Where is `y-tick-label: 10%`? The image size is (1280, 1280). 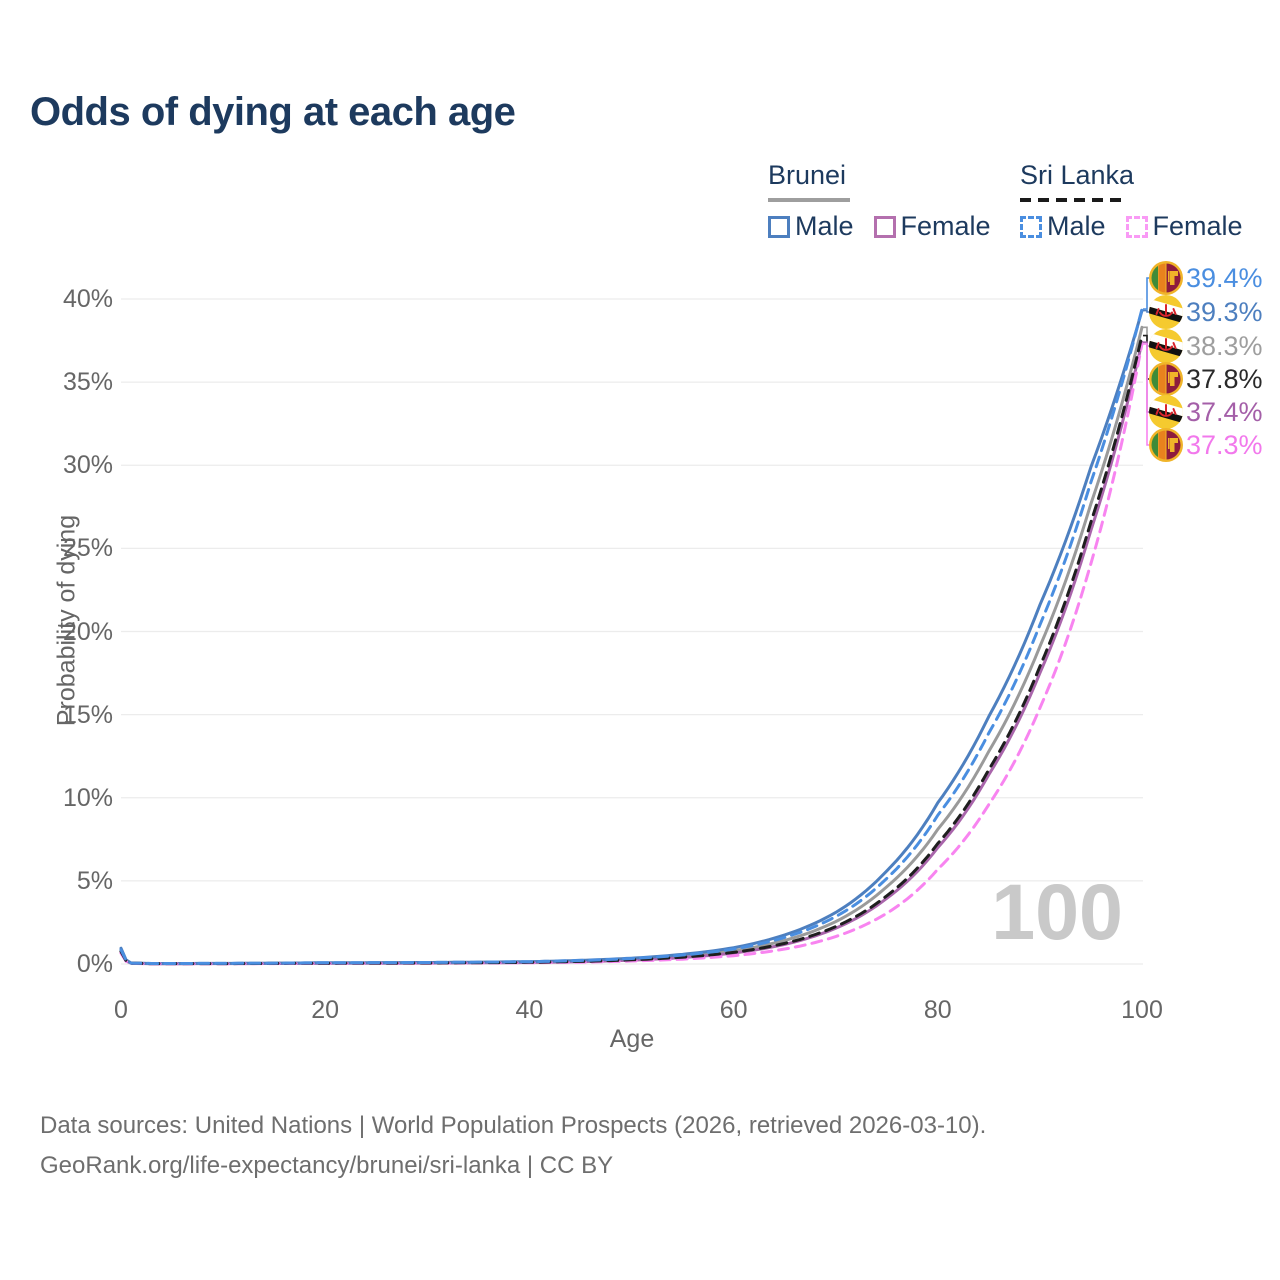 y-tick-label: 10% is located at coordinates (87, 797).